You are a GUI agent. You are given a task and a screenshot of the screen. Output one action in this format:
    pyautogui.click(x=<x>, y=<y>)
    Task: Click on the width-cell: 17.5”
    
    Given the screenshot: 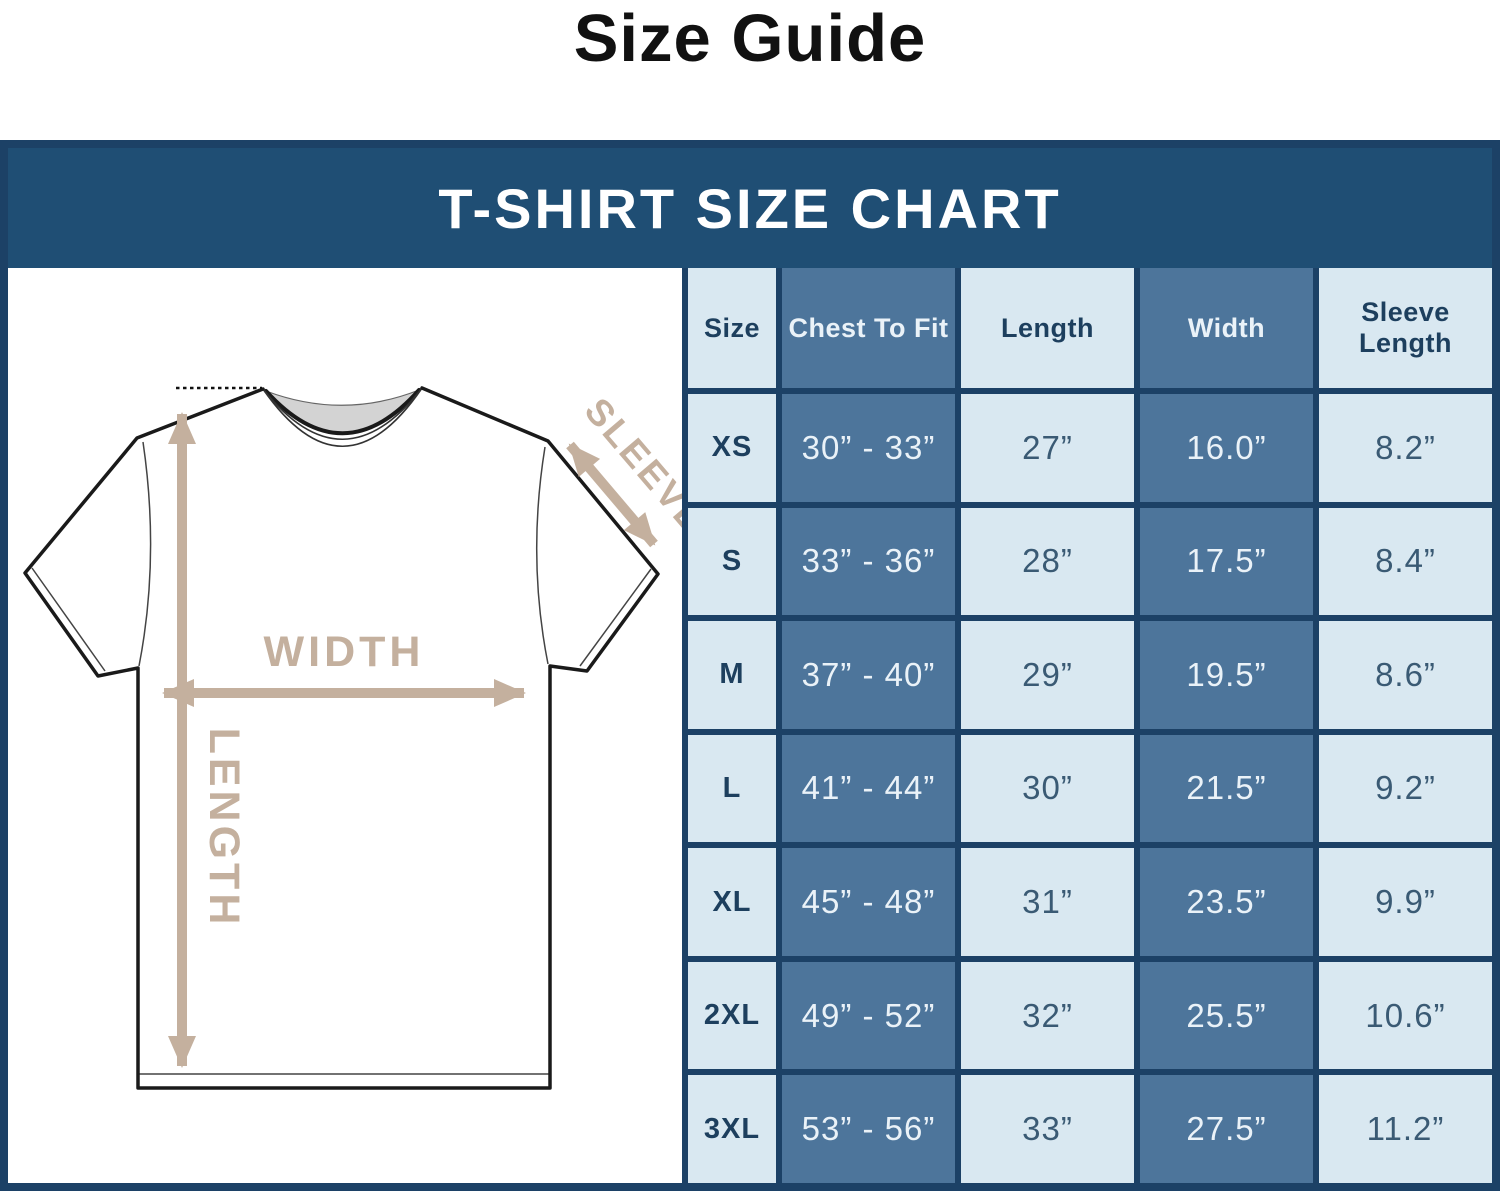 What is the action you would take?
    pyautogui.click(x=1226, y=561)
    